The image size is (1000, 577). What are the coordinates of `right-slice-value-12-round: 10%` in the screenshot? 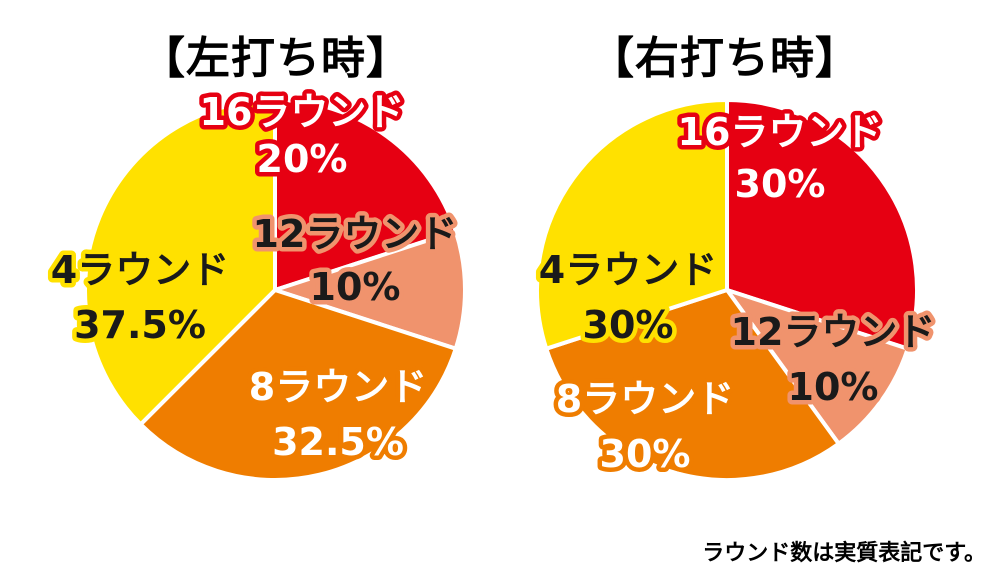 It's located at (833, 387).